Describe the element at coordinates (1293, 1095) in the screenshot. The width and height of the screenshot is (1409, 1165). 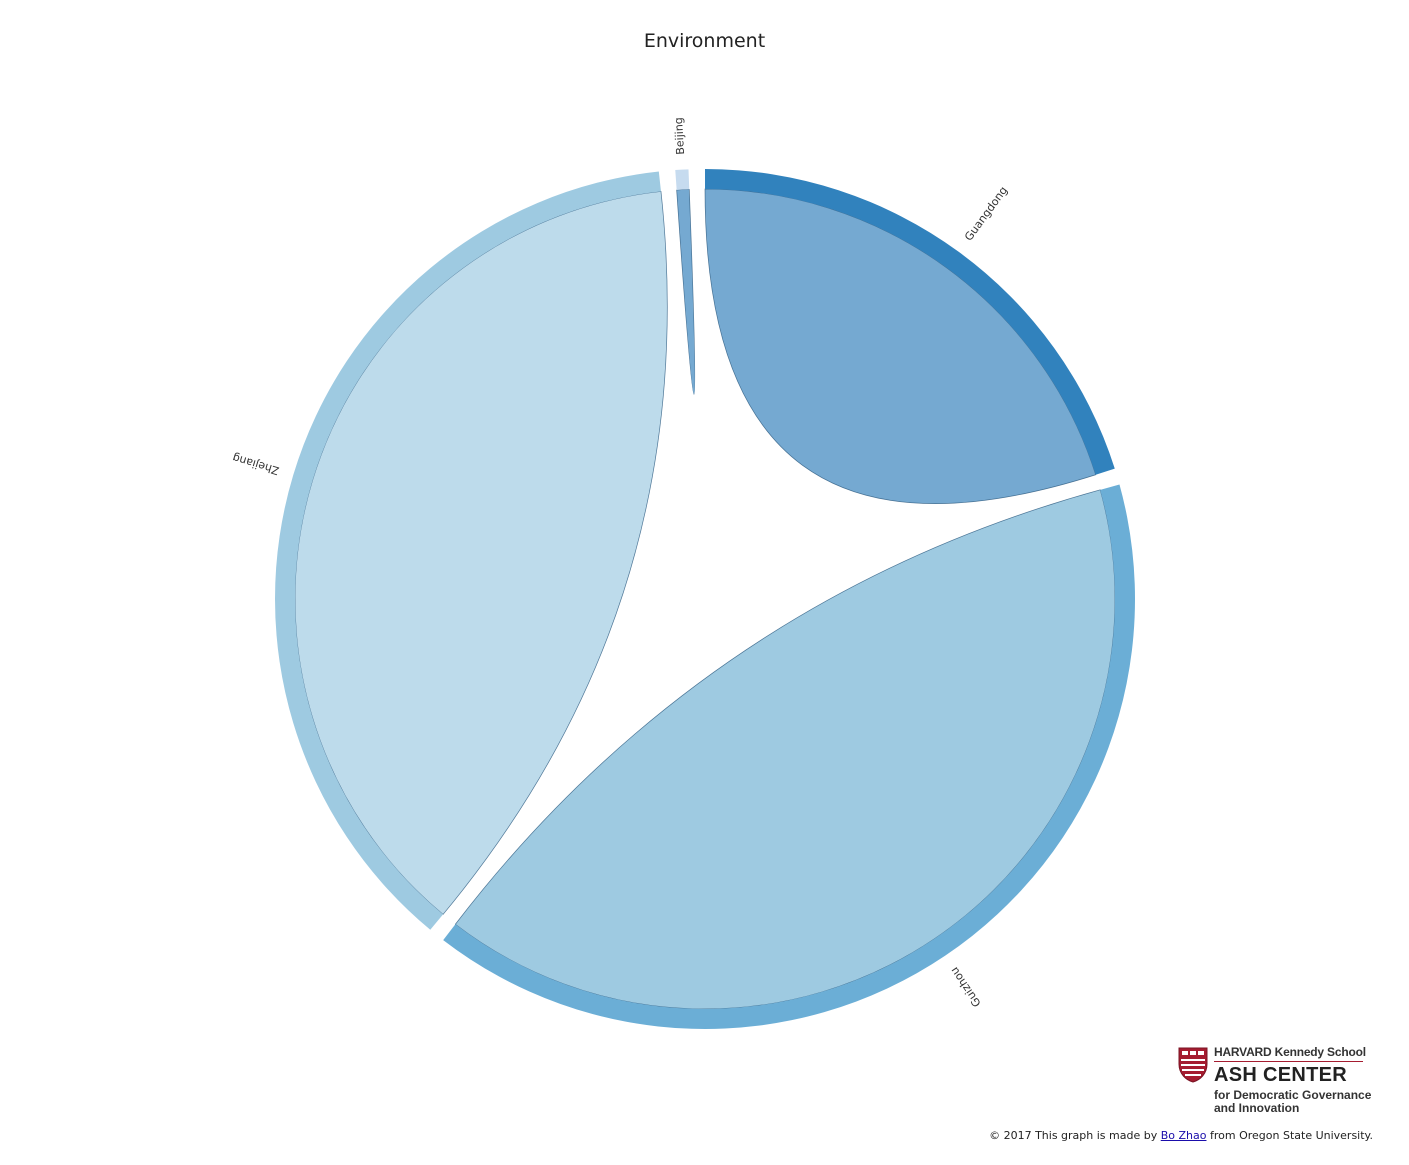
I see `logo-subtitle-line-1: for Democratic Governance` at that location.